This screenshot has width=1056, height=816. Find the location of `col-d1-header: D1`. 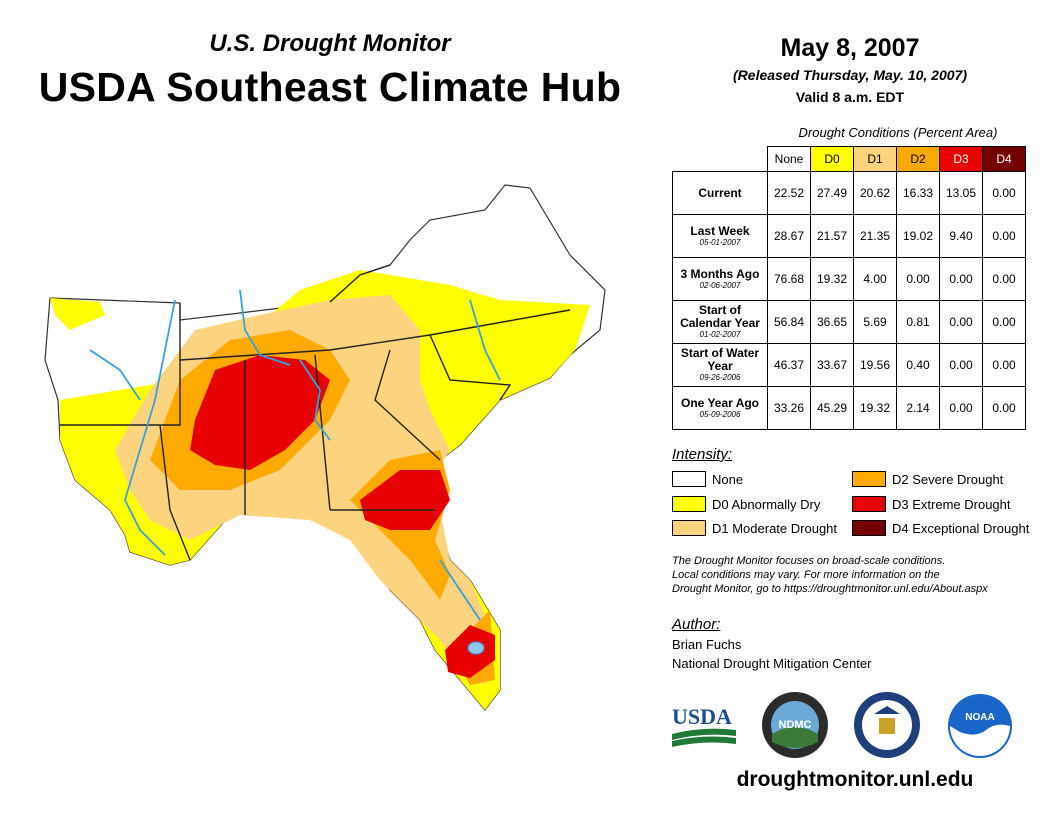

col-d1-header: D1 is located at coordinates (875, 159).